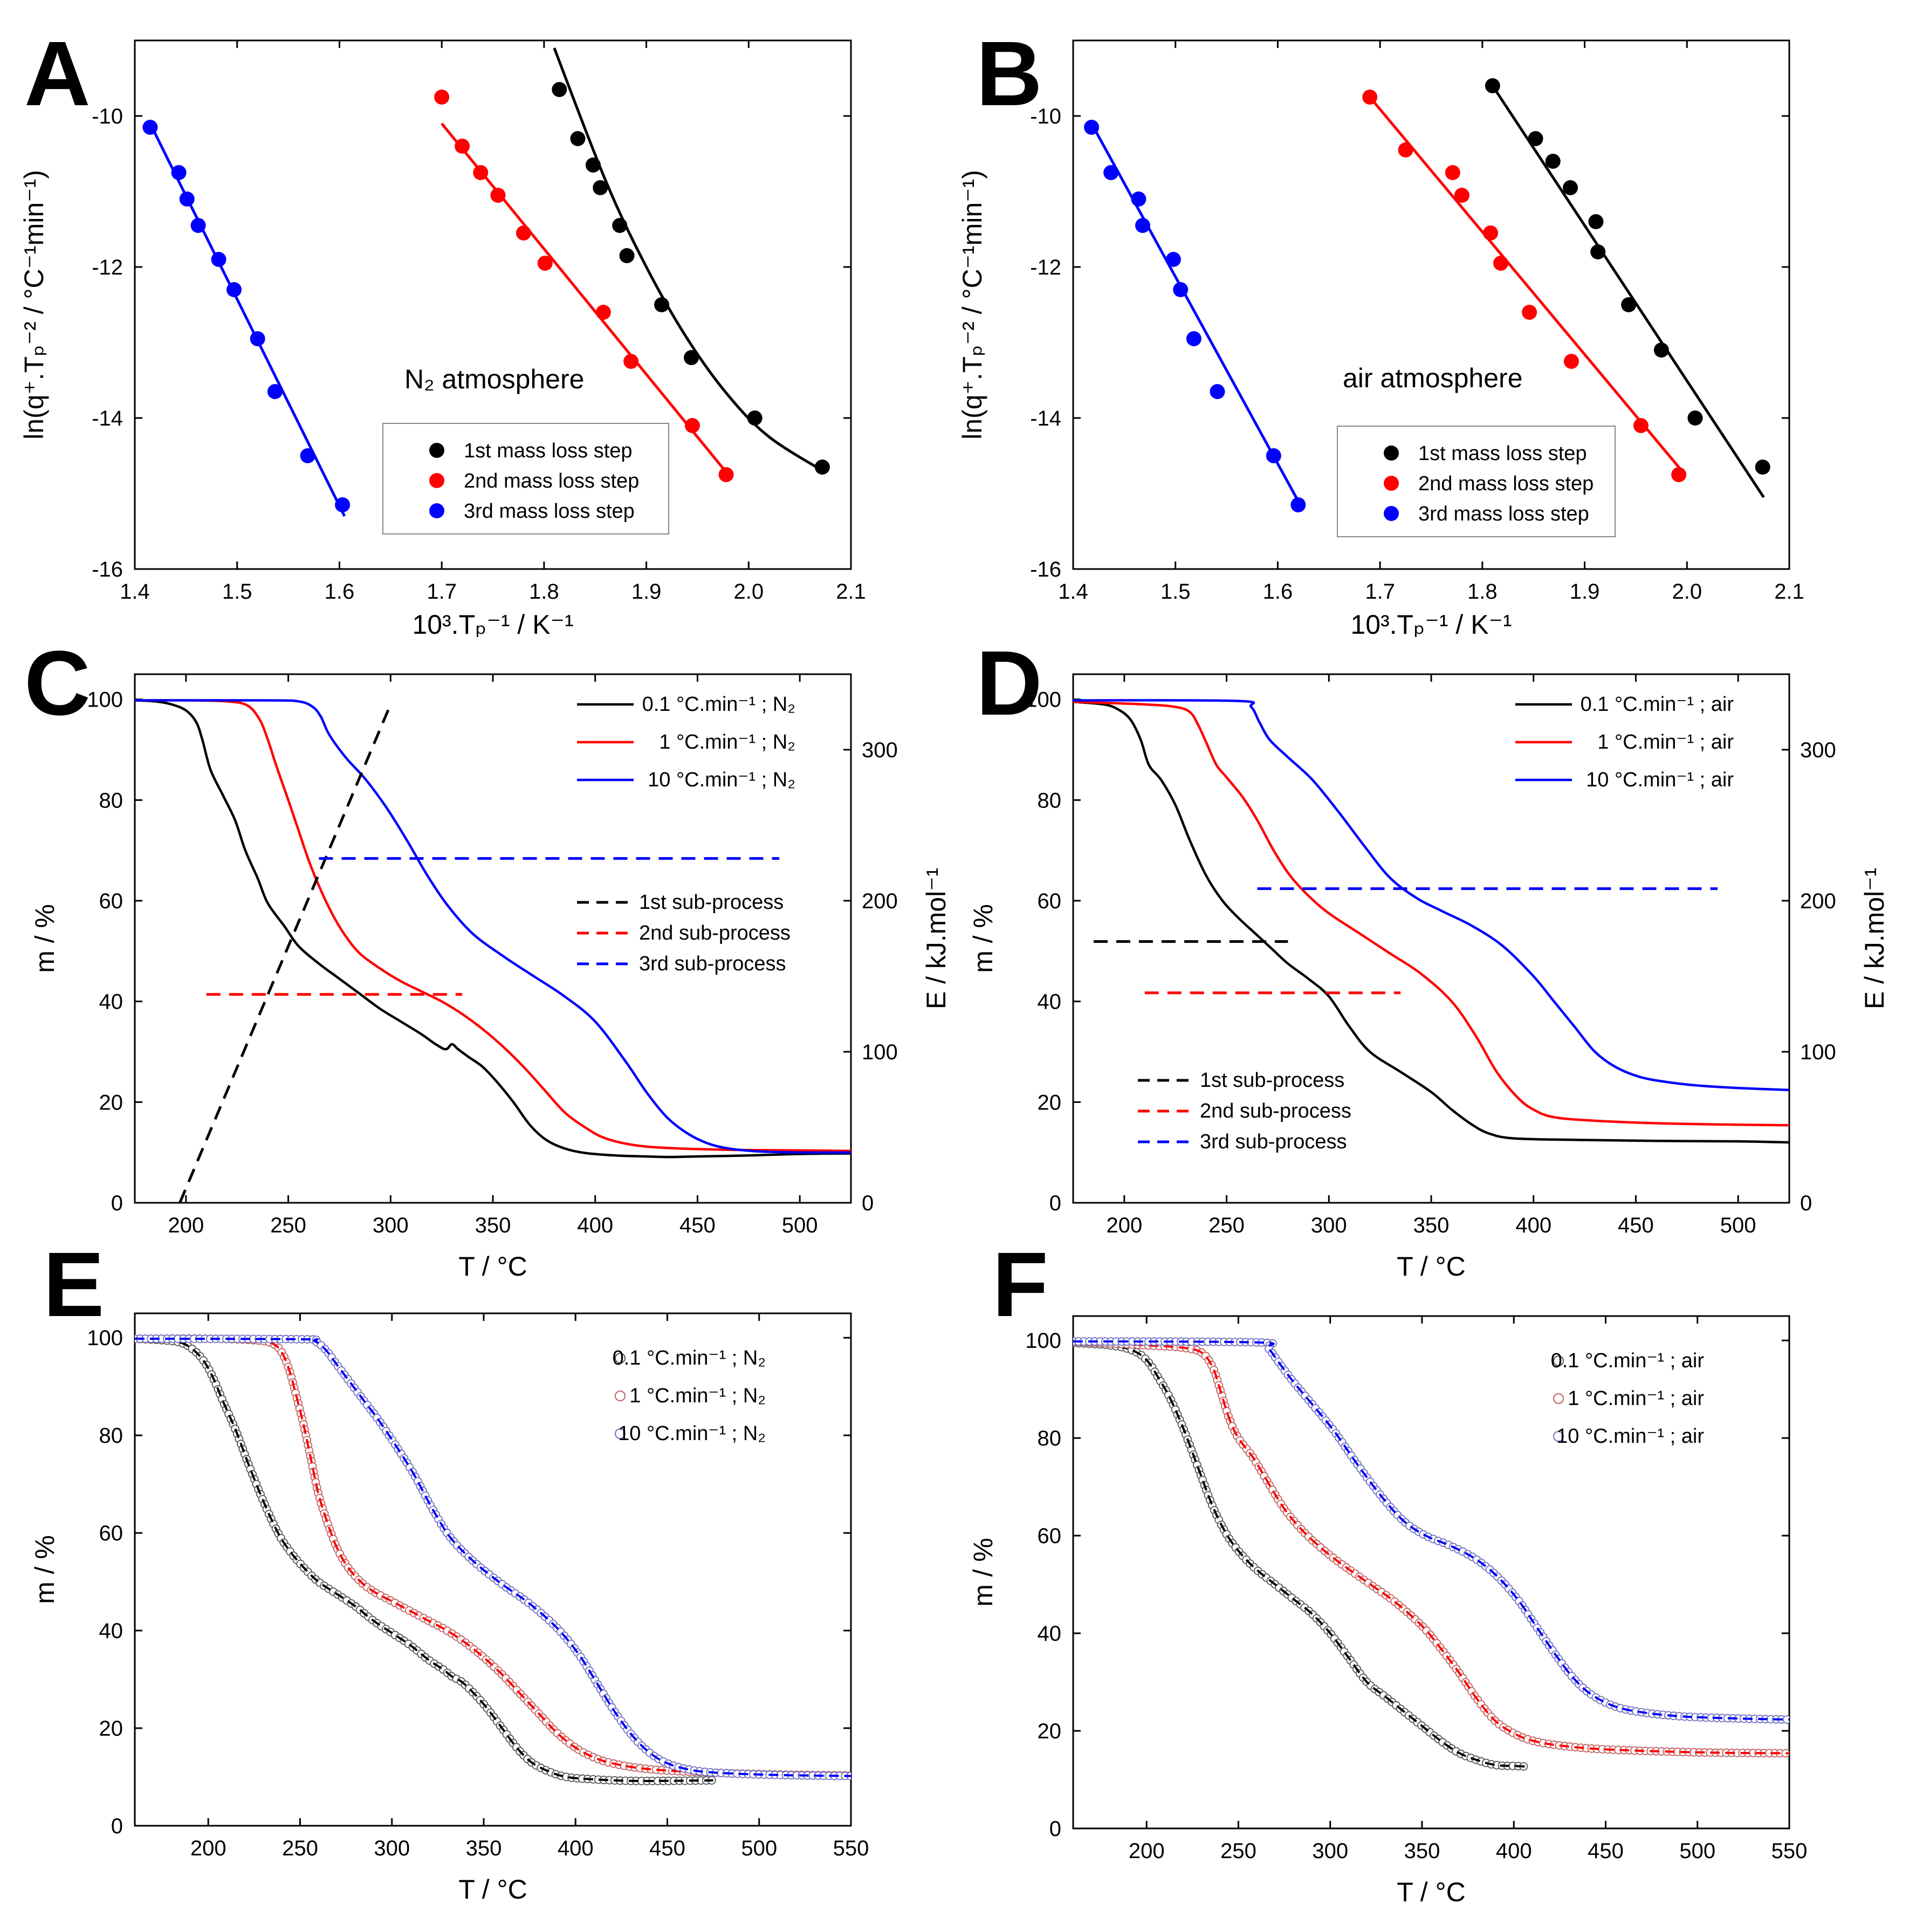 The width and height of the screenshot is (1916, 1932). What do you see at coordinates (749, 592) in the screenshot?
I see `x-tick-label: 2.0` at bounding box center [749, 592].